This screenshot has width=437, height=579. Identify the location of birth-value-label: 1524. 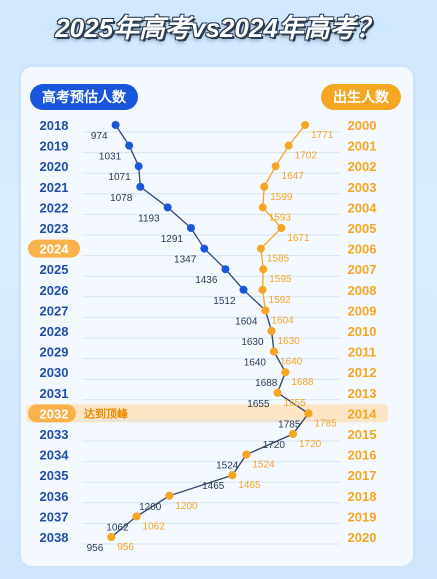
(263, 465).